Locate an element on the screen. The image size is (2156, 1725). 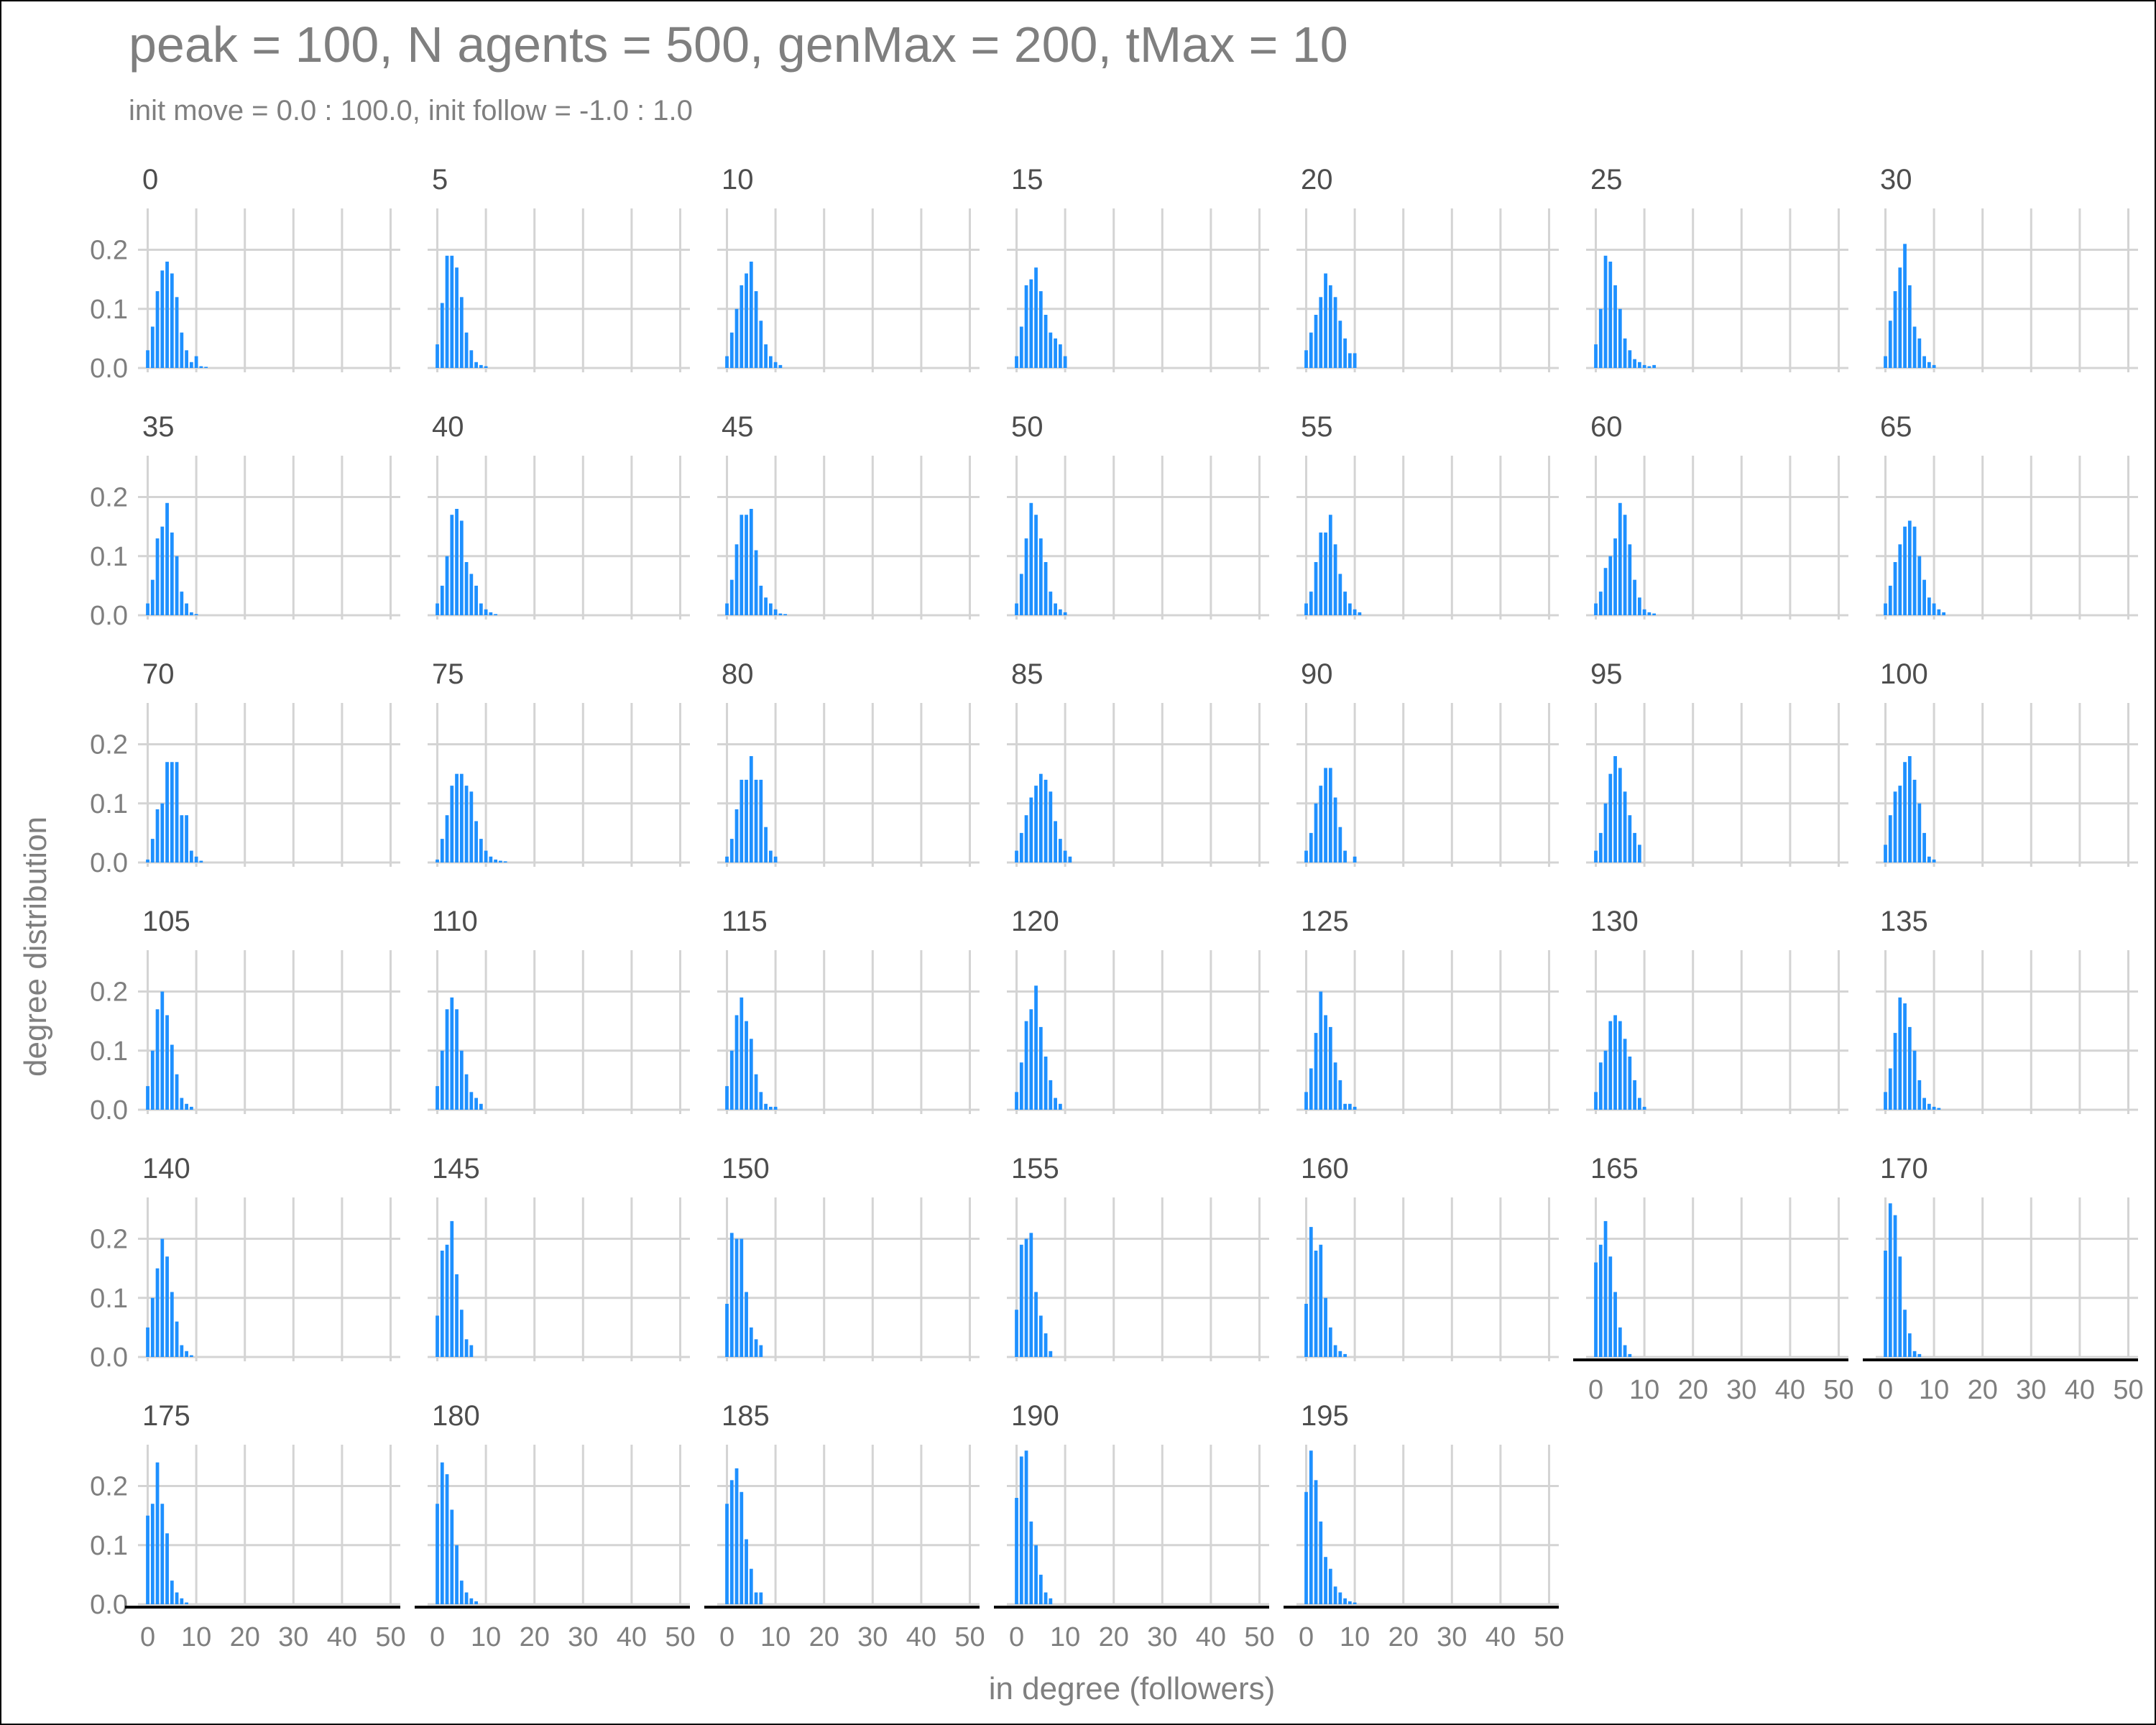
x-tick-label: 10 is located at coordinates (196, 1637).